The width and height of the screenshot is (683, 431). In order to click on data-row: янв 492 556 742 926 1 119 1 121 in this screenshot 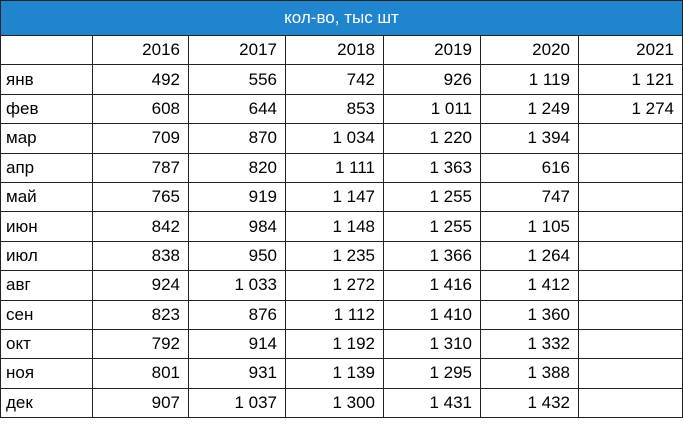, I will do `click(341, 79)`.